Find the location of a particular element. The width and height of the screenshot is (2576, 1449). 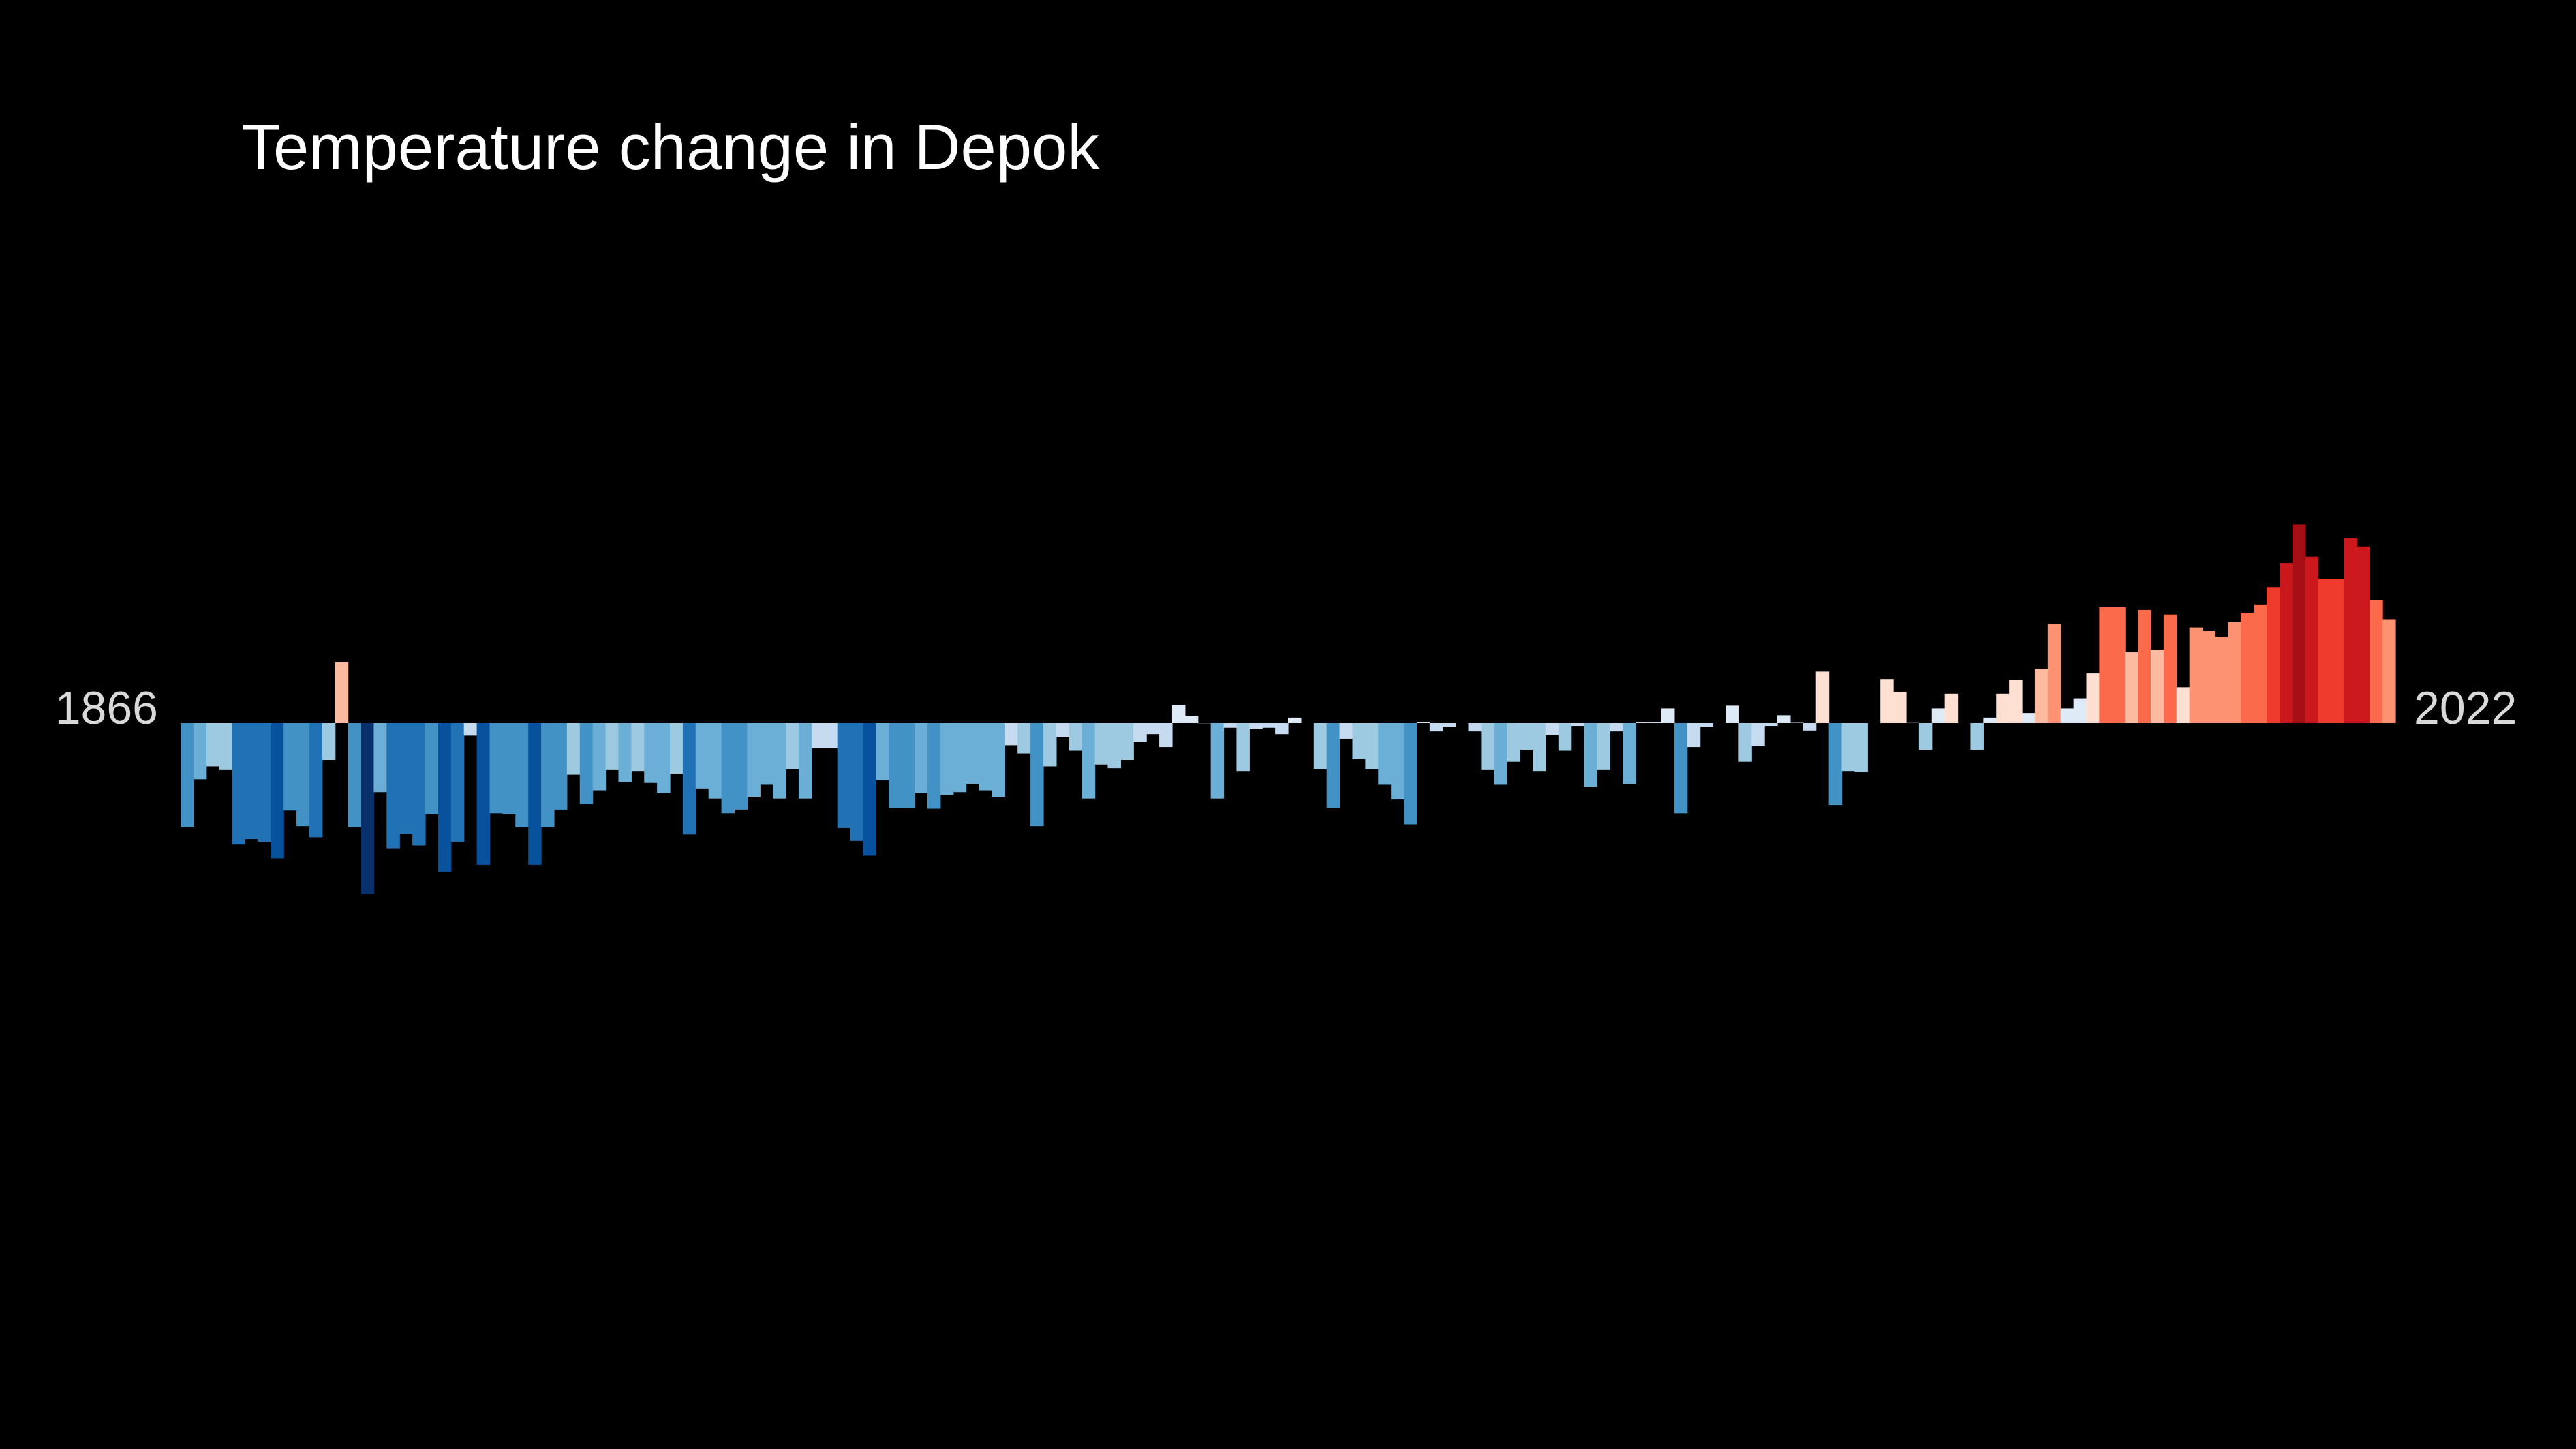

bar-1905 is located at coordinates (689, 779).